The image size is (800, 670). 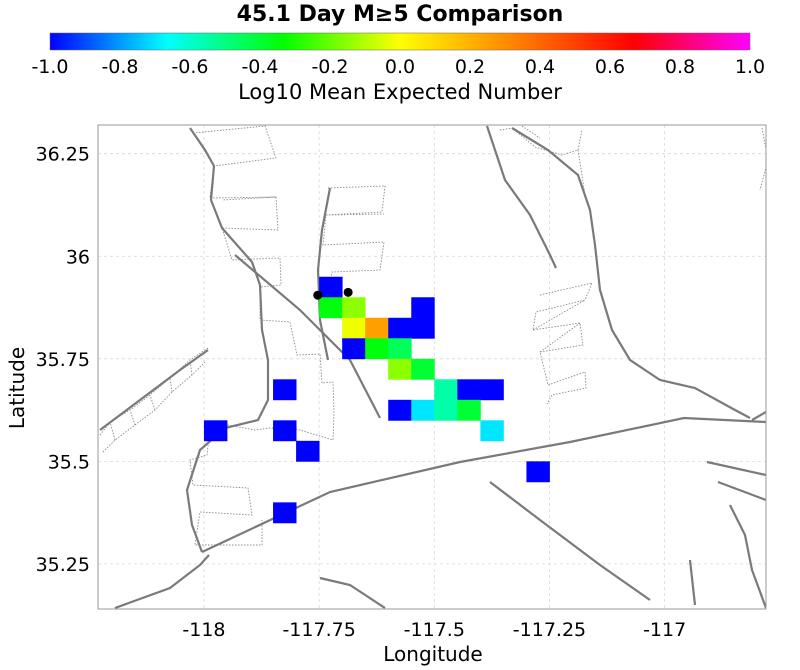 What do you see at coordinates (203, 630) in the screenshot?
I see `x-tick-label: -118` at bounding box center [203, 630].